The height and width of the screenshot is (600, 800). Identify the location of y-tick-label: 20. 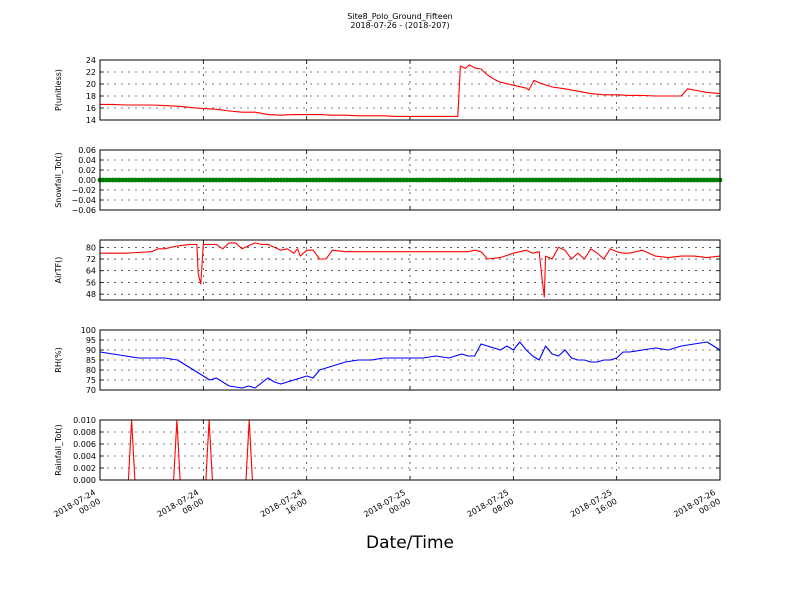
(91, 84).